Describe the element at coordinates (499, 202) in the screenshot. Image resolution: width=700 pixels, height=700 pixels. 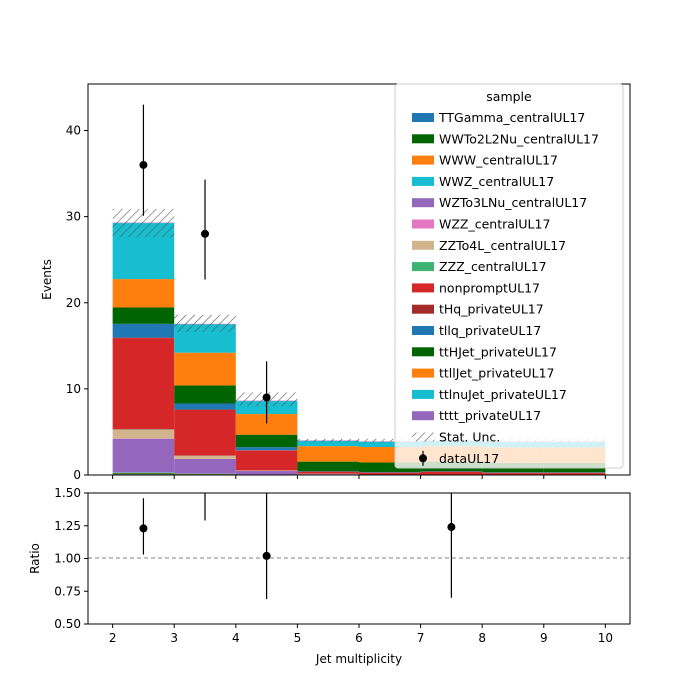
I see `legend-entry: WZTo3LNu_centralUL17` at that location.